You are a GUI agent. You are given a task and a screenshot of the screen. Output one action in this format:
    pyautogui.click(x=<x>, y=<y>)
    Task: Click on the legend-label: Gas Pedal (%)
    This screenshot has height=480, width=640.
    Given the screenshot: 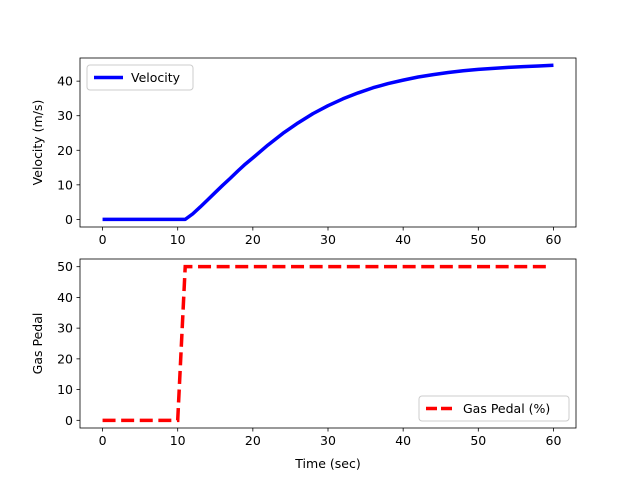 What is the action you would take?
    pyautogui.click(x=506, y=408)
    